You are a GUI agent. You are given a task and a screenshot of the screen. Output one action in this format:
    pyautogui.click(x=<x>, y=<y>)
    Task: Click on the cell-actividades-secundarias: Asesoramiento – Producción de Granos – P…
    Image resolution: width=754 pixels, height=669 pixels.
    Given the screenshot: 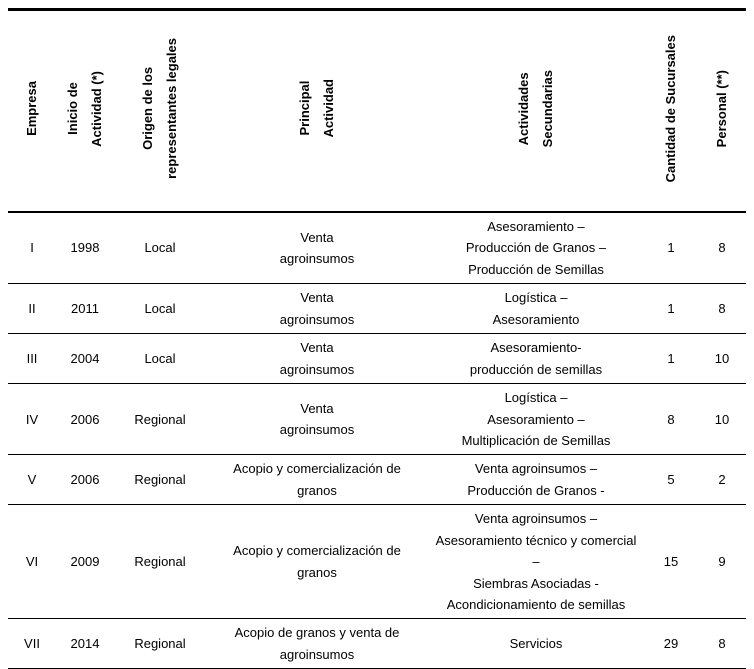 What is the action you would take?
    pyautogui.click(x=536, y=248)
    